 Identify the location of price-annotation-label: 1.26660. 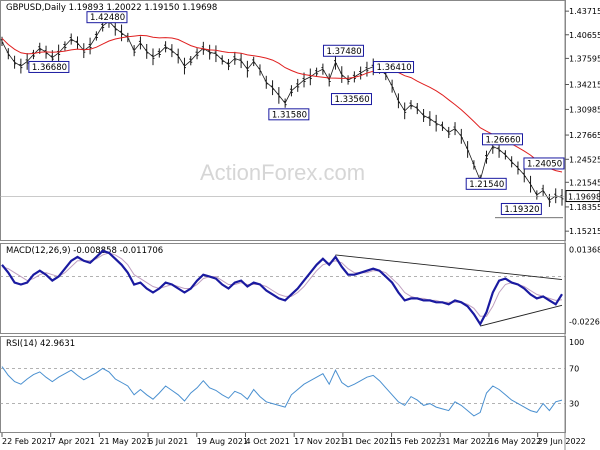
(502, 140).